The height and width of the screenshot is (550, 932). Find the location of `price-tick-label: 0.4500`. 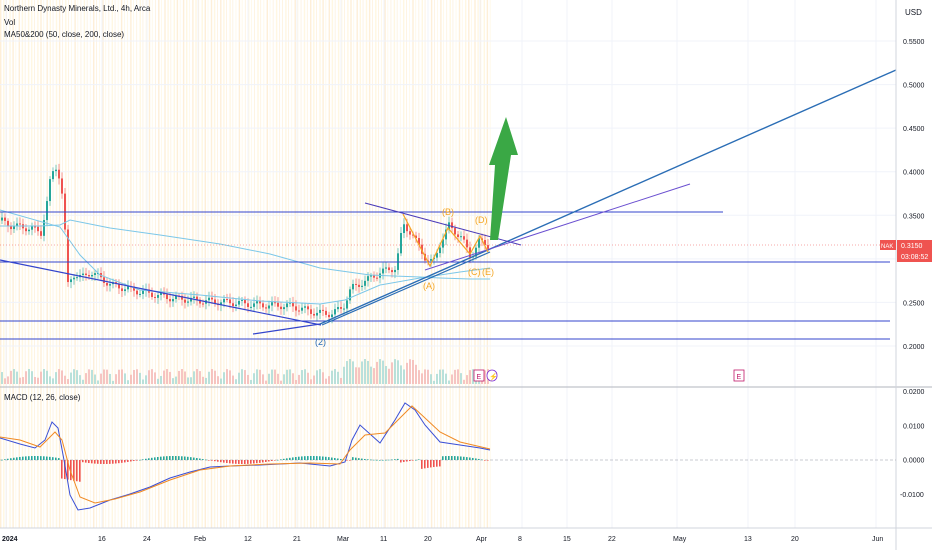

price-tick-label: 0.4500 is located at coordinates (914, 129).